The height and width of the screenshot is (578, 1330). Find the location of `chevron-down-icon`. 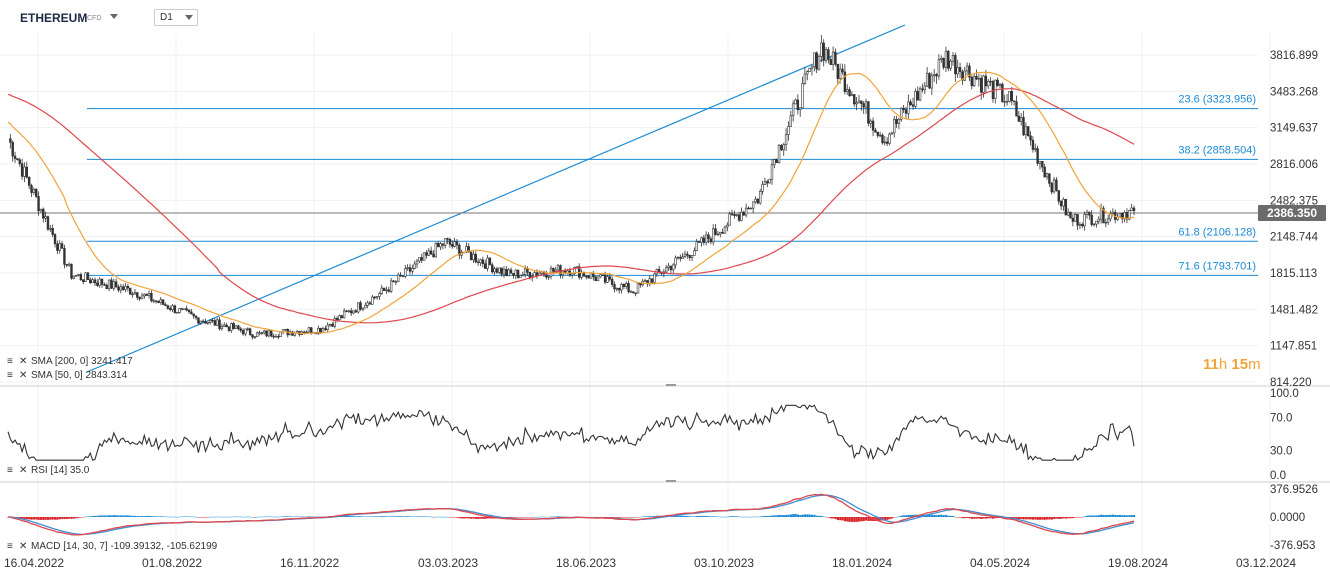

chevron-down-icon is located at coordinates (189, 17).